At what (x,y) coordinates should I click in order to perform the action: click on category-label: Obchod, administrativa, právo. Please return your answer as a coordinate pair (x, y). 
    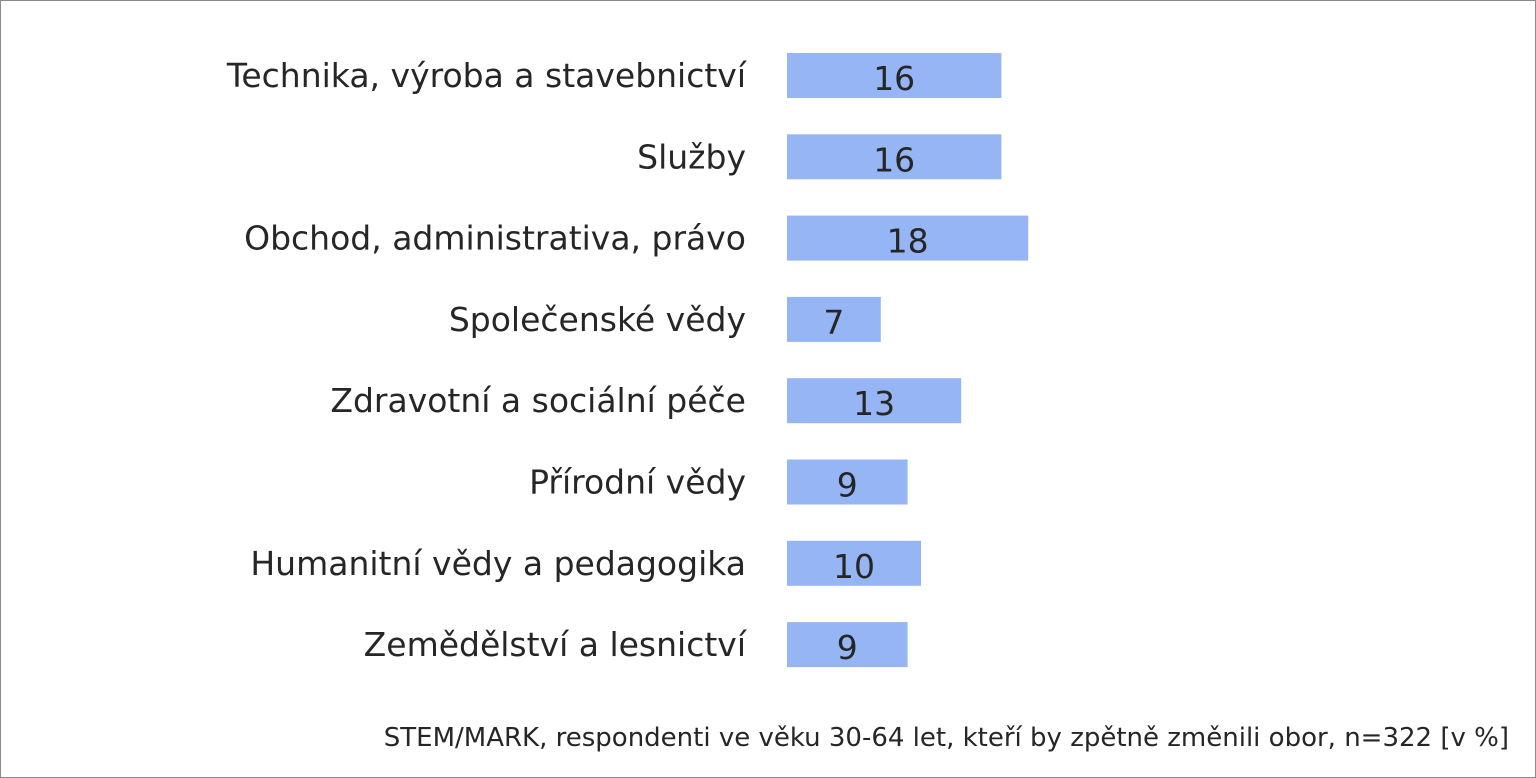
    Looking at the image, I should click on (495, 238).